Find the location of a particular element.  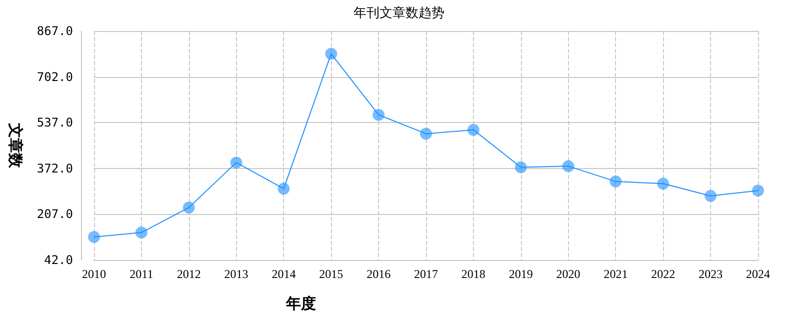

x-tick-label: 2017 is located at coordinates (426, 274).